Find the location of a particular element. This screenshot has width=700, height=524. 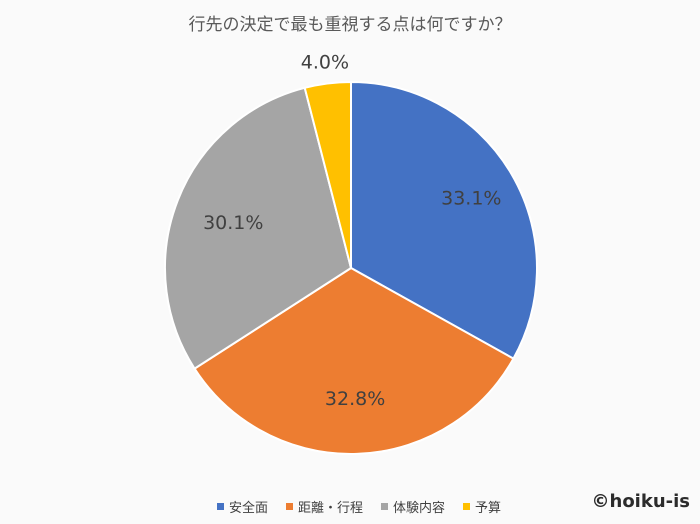

legend-swatch-予算 is located at coordinates (466, 506).